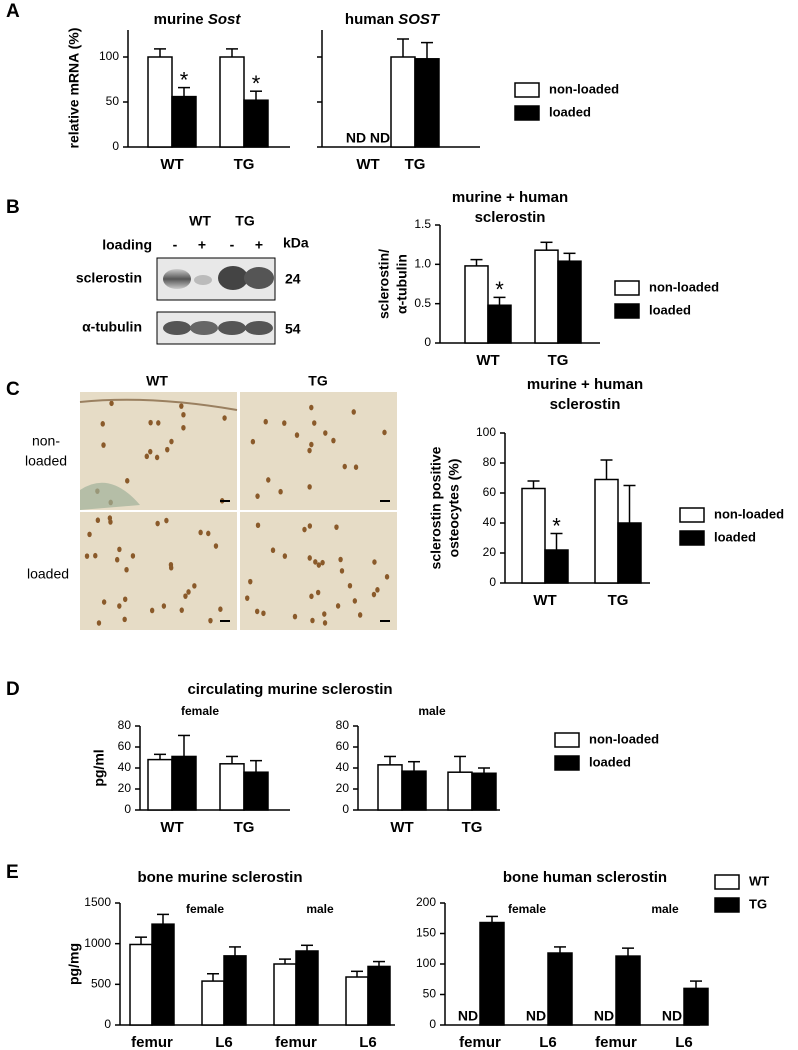  I want to click on chart-title: murine Sost, so click(198, 19).